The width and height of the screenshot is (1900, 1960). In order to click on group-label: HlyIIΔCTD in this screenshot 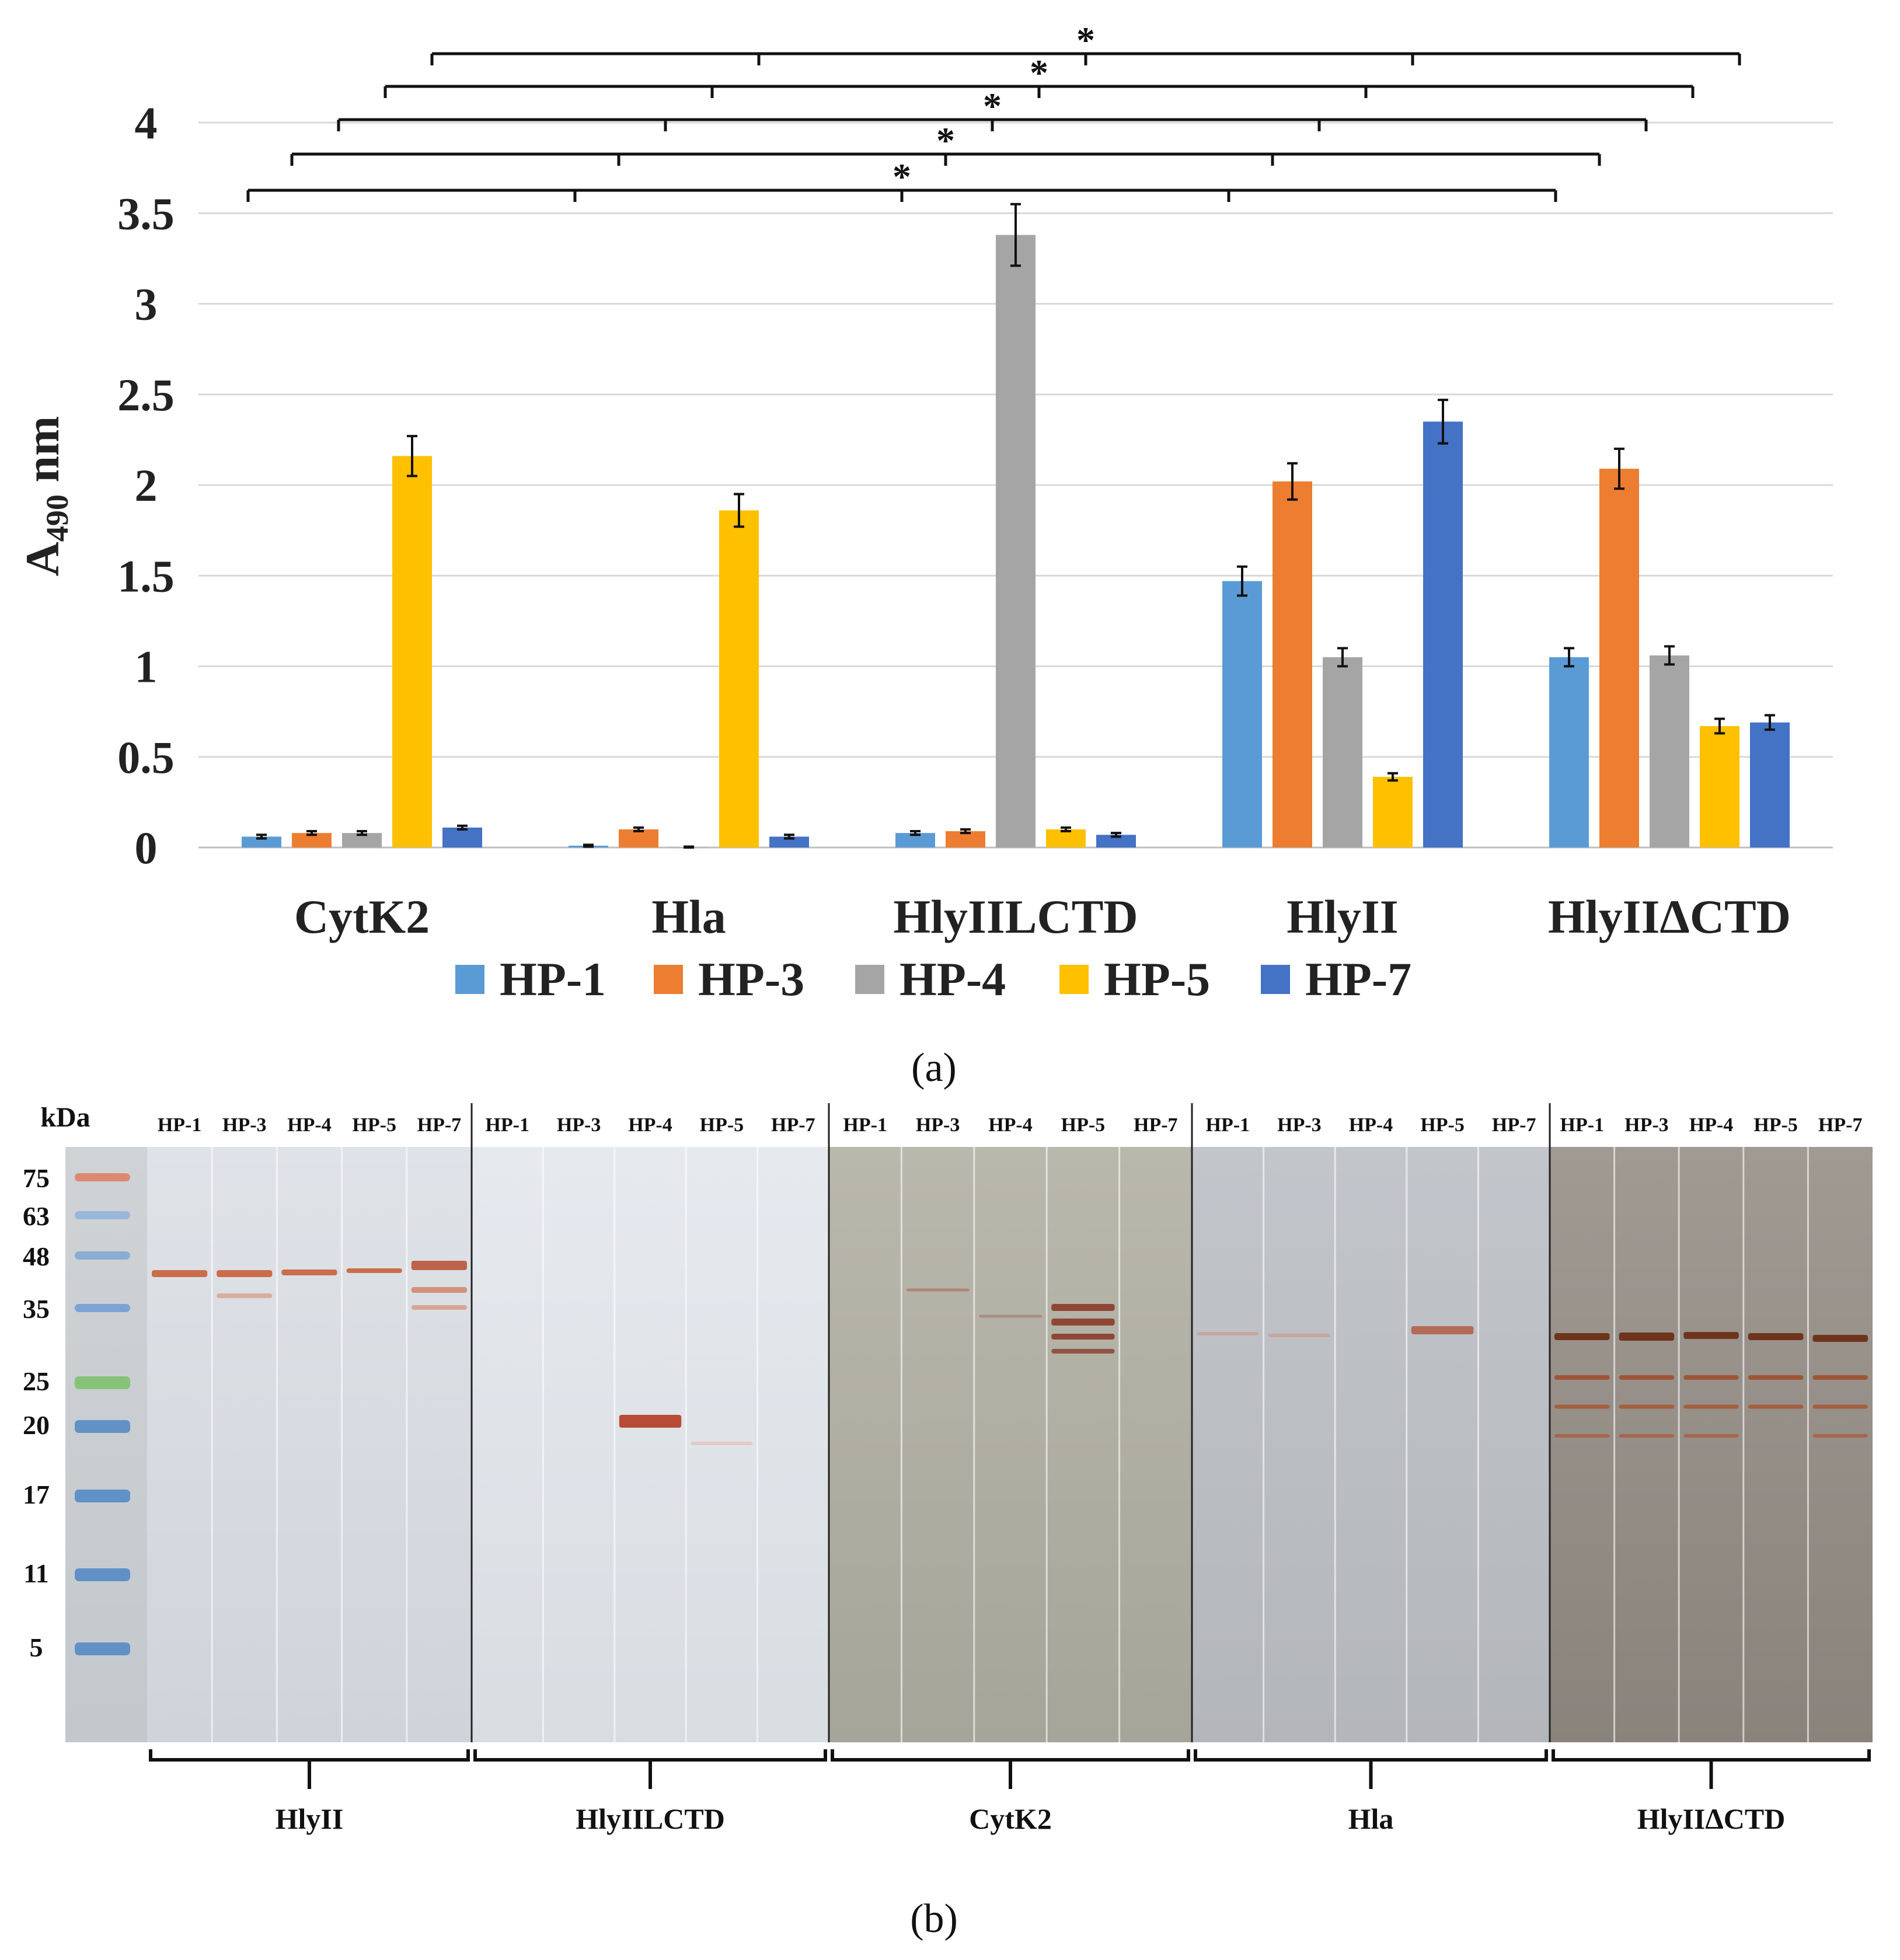, I will do `click(1712, 1818)`.